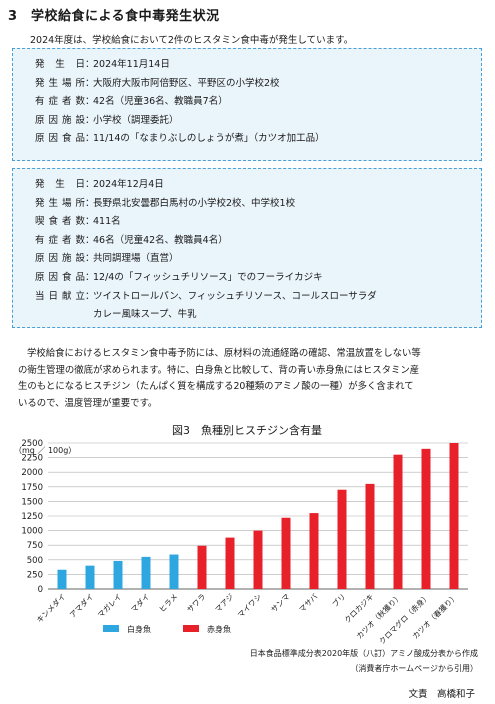  Describe the element at coordinates (404, 618) in the screenshot. I see `x-tick-label: クロマグロ（赤身）` at that location.